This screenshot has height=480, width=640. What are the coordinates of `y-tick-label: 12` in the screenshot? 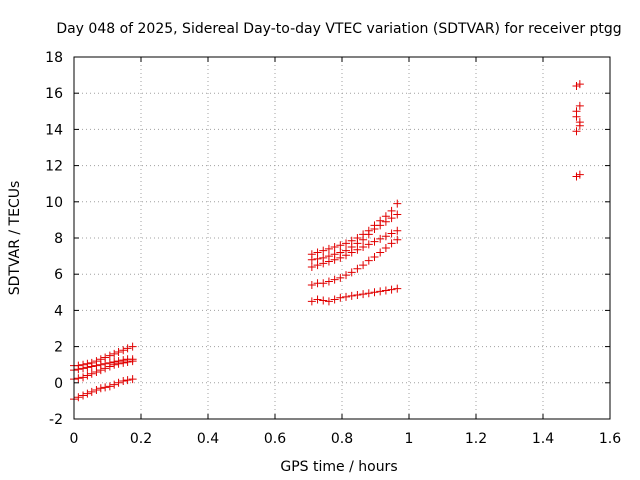 It's located at (54, 167).